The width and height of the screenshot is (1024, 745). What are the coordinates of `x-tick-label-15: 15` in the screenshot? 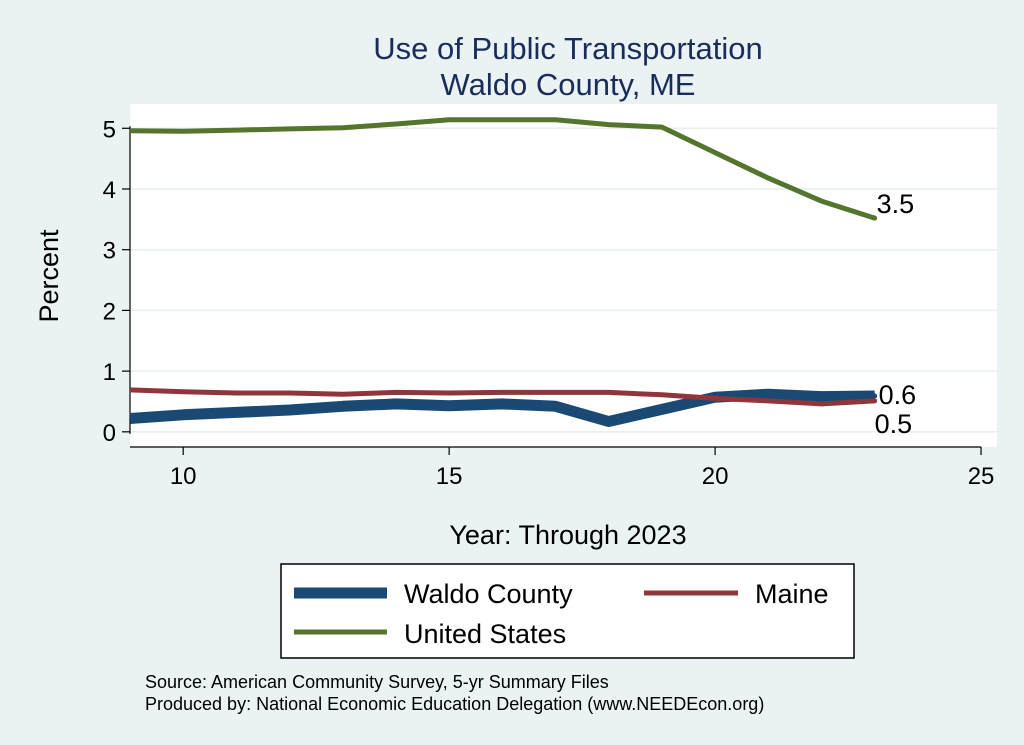 It's located at (449, 476).